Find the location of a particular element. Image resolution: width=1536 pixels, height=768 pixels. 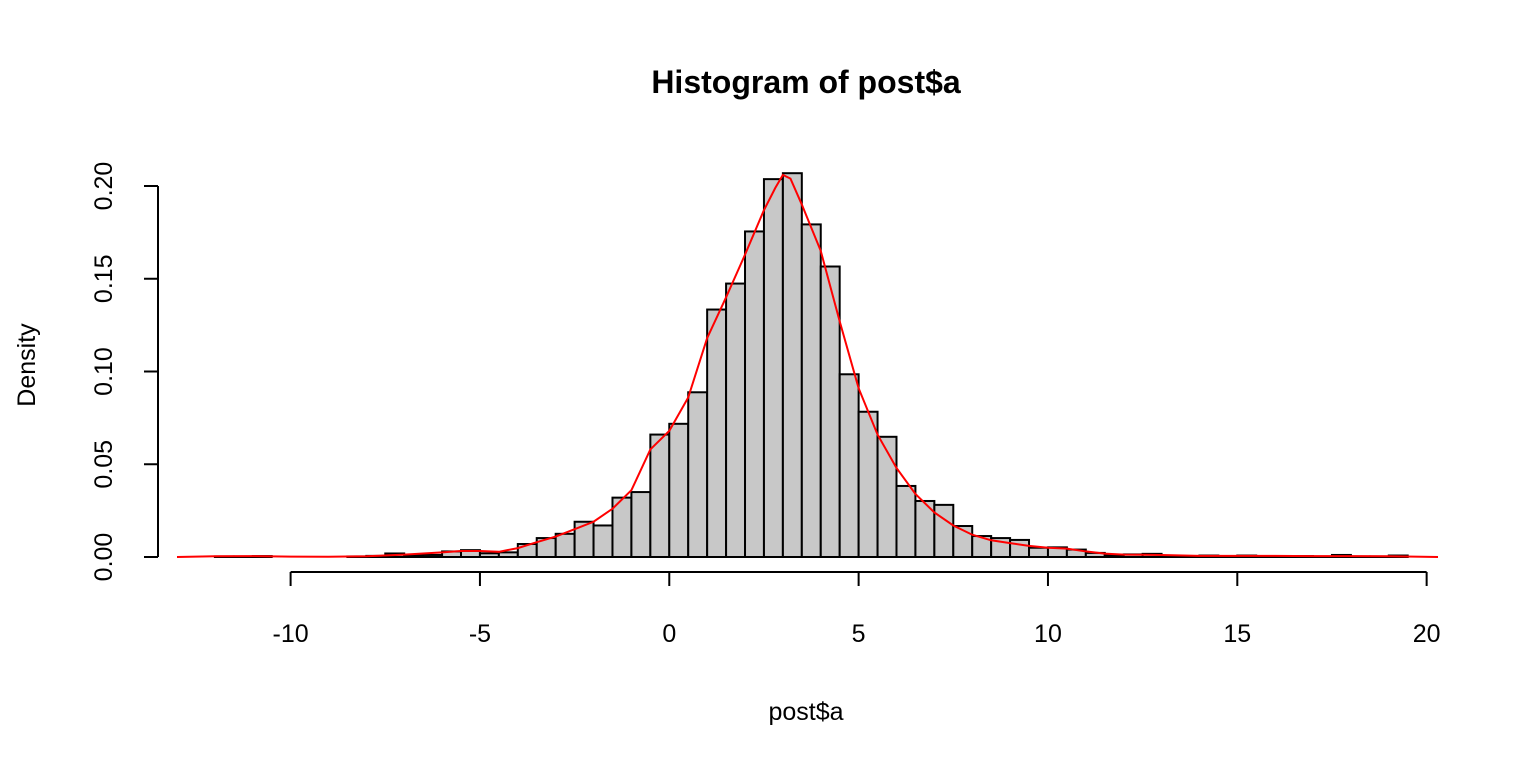

x-tick-label-6: 20 is located at coordinates (1427, 634).